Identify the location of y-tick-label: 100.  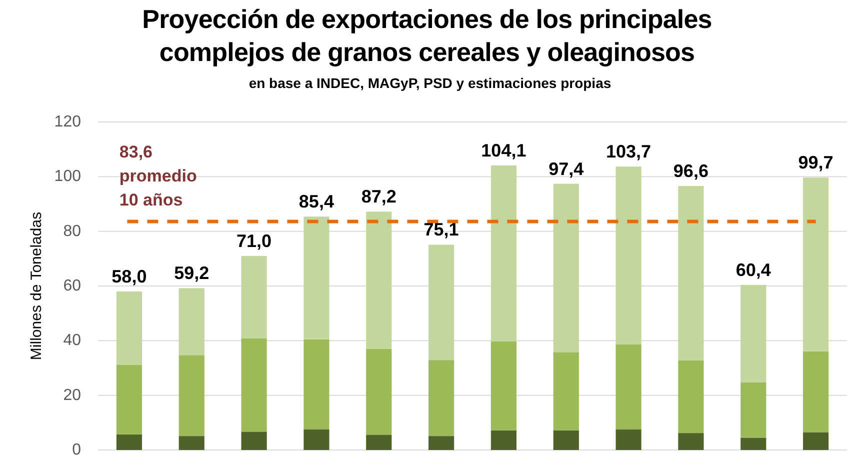
(68, 177).